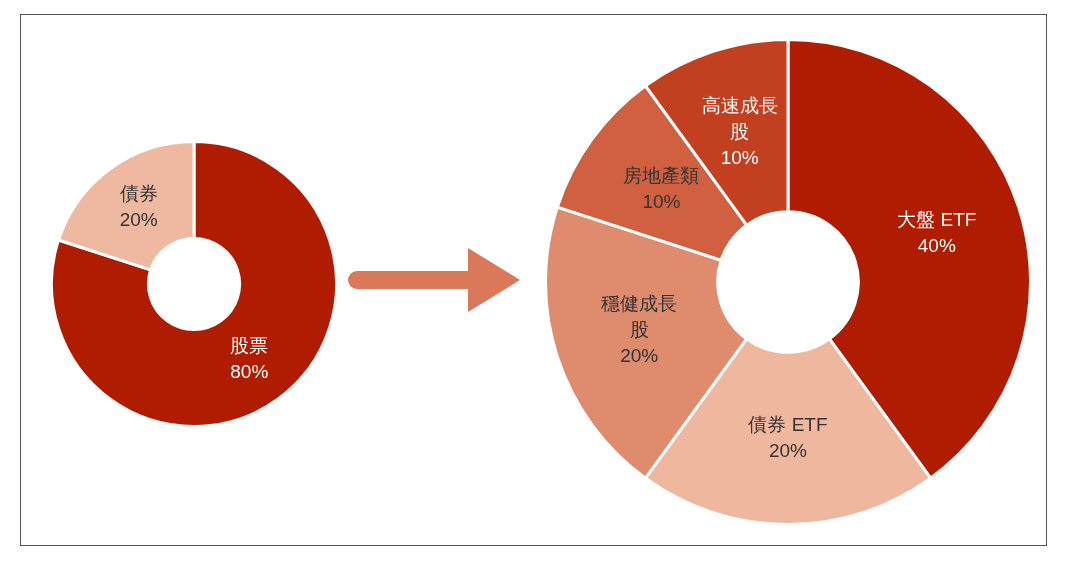  What do you see at coordinates (639, 316) in the screenshot?
I see `slice-label: 穩健成長股` at bounding box center [639, 316].